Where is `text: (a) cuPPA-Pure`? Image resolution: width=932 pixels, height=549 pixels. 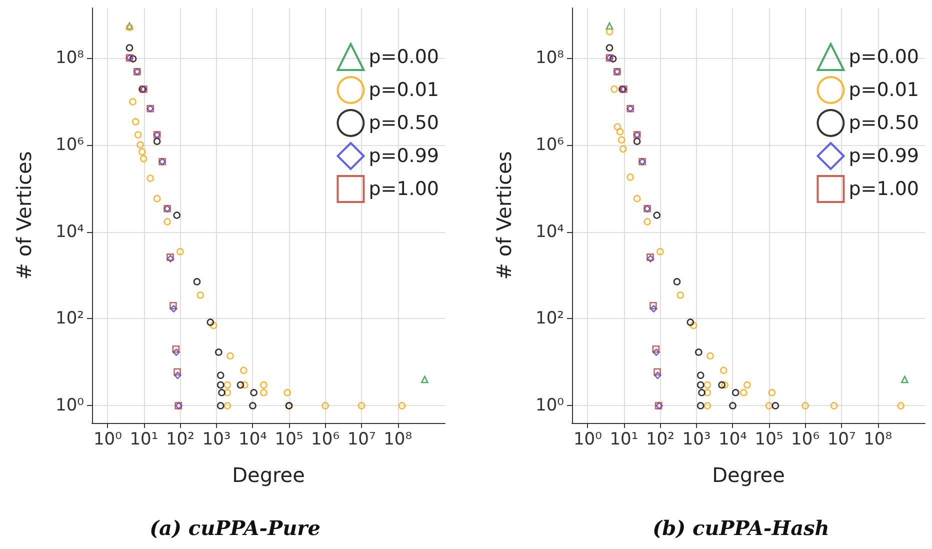
text: (a) cuPPA-Pure is located at coordinates (235, 528).